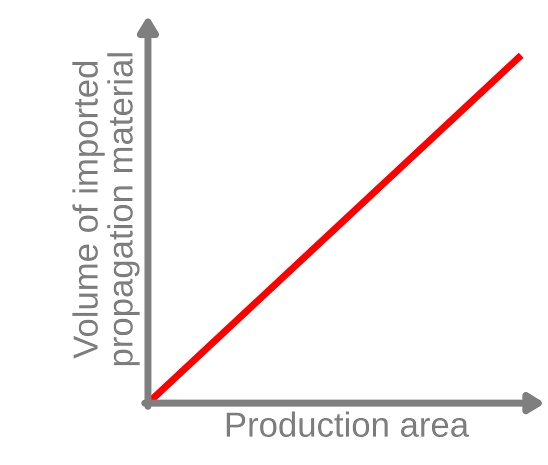  What do you see at coordinates (348, 424) in the screenshot?
I see `x-axis-title: Production area` at bounding box center [348, 424].